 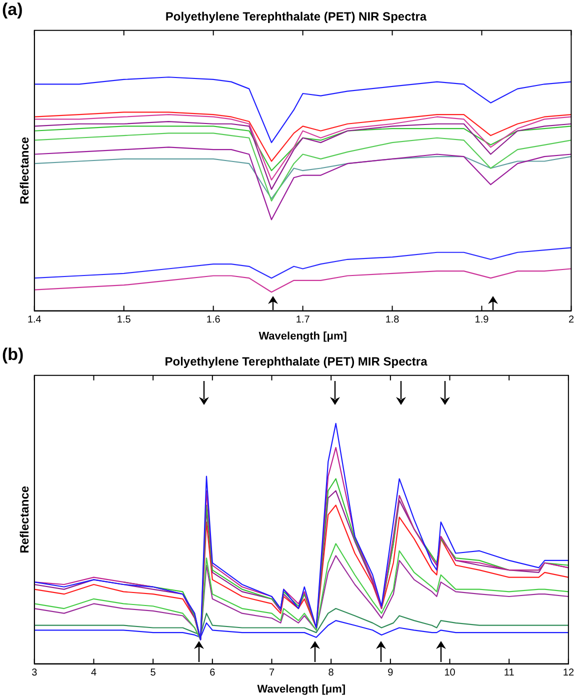 I want to click on x-tick-label: 8, so click(x=331, y=673).